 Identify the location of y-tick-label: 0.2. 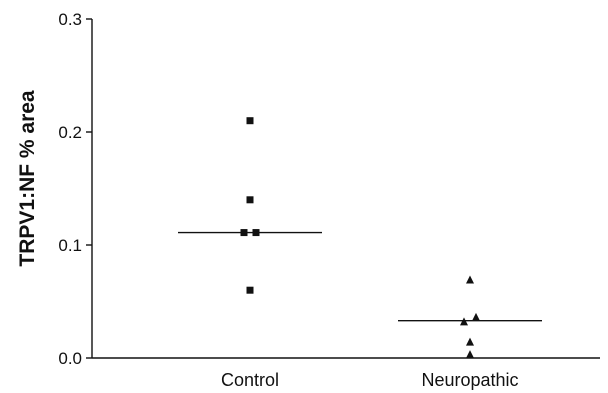
(70, 132).